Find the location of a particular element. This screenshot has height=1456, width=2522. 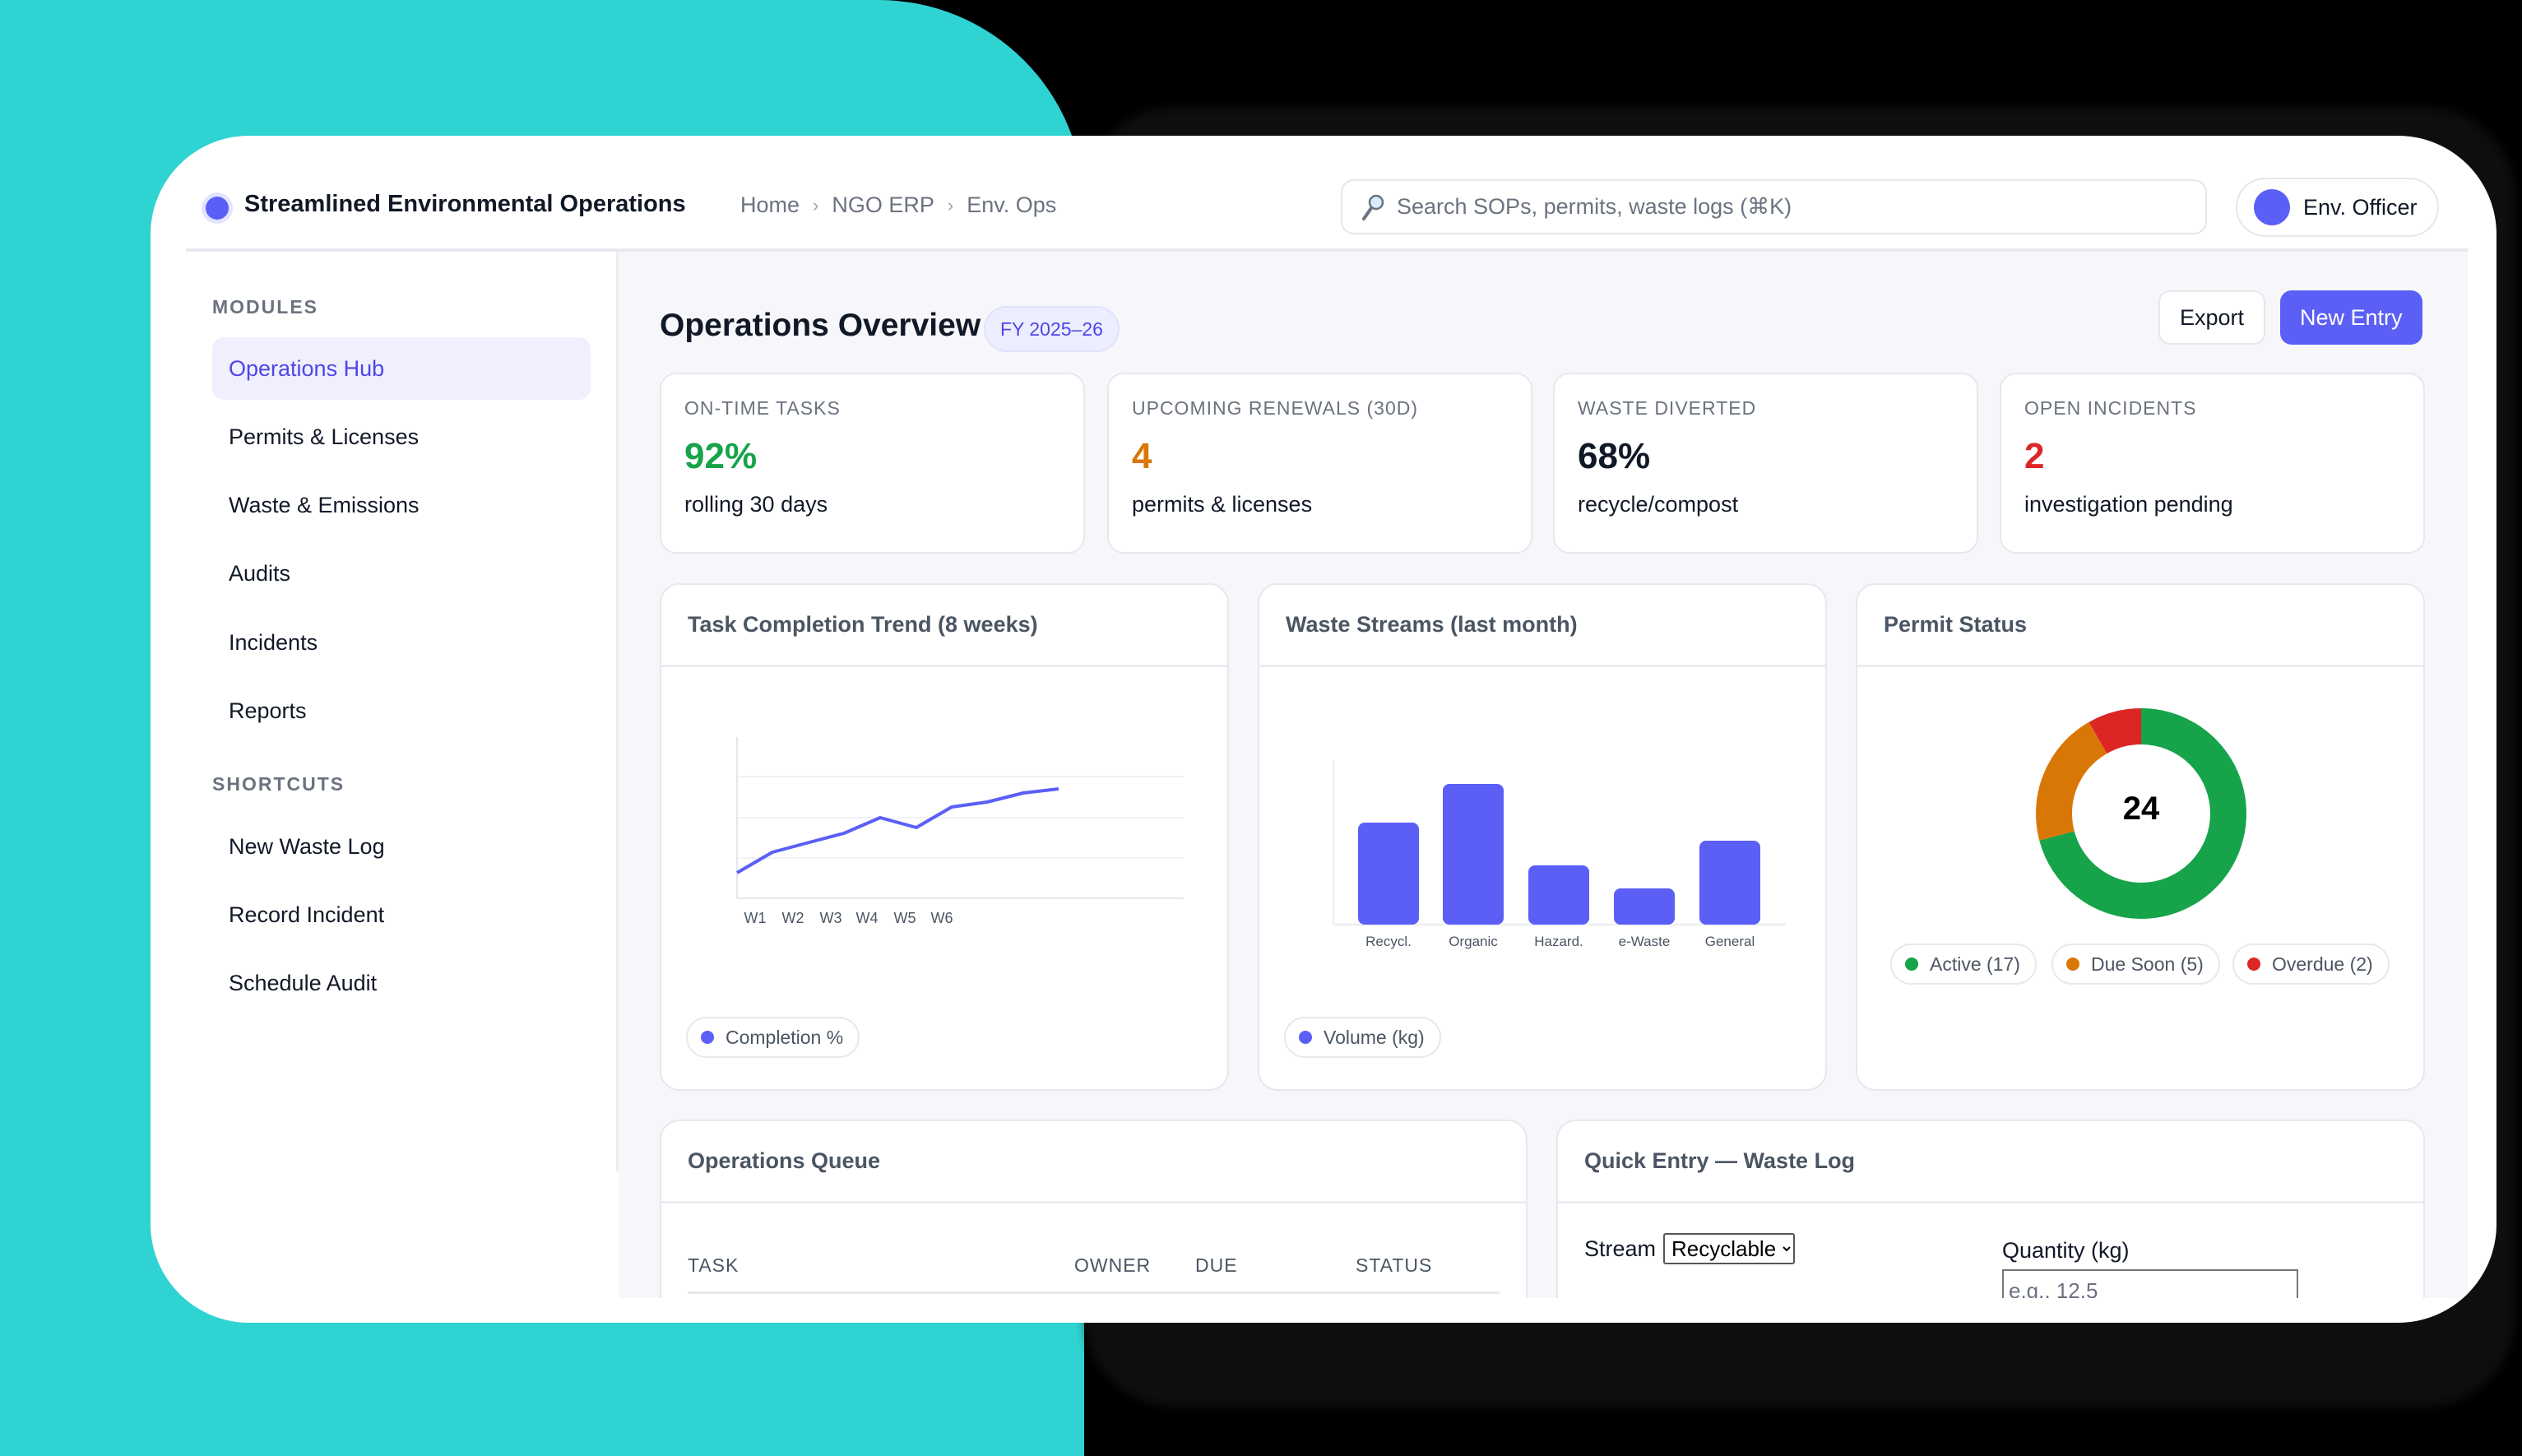

shortcut-schedule-audit: Schedule Audit is located at coordinates (401, 983).